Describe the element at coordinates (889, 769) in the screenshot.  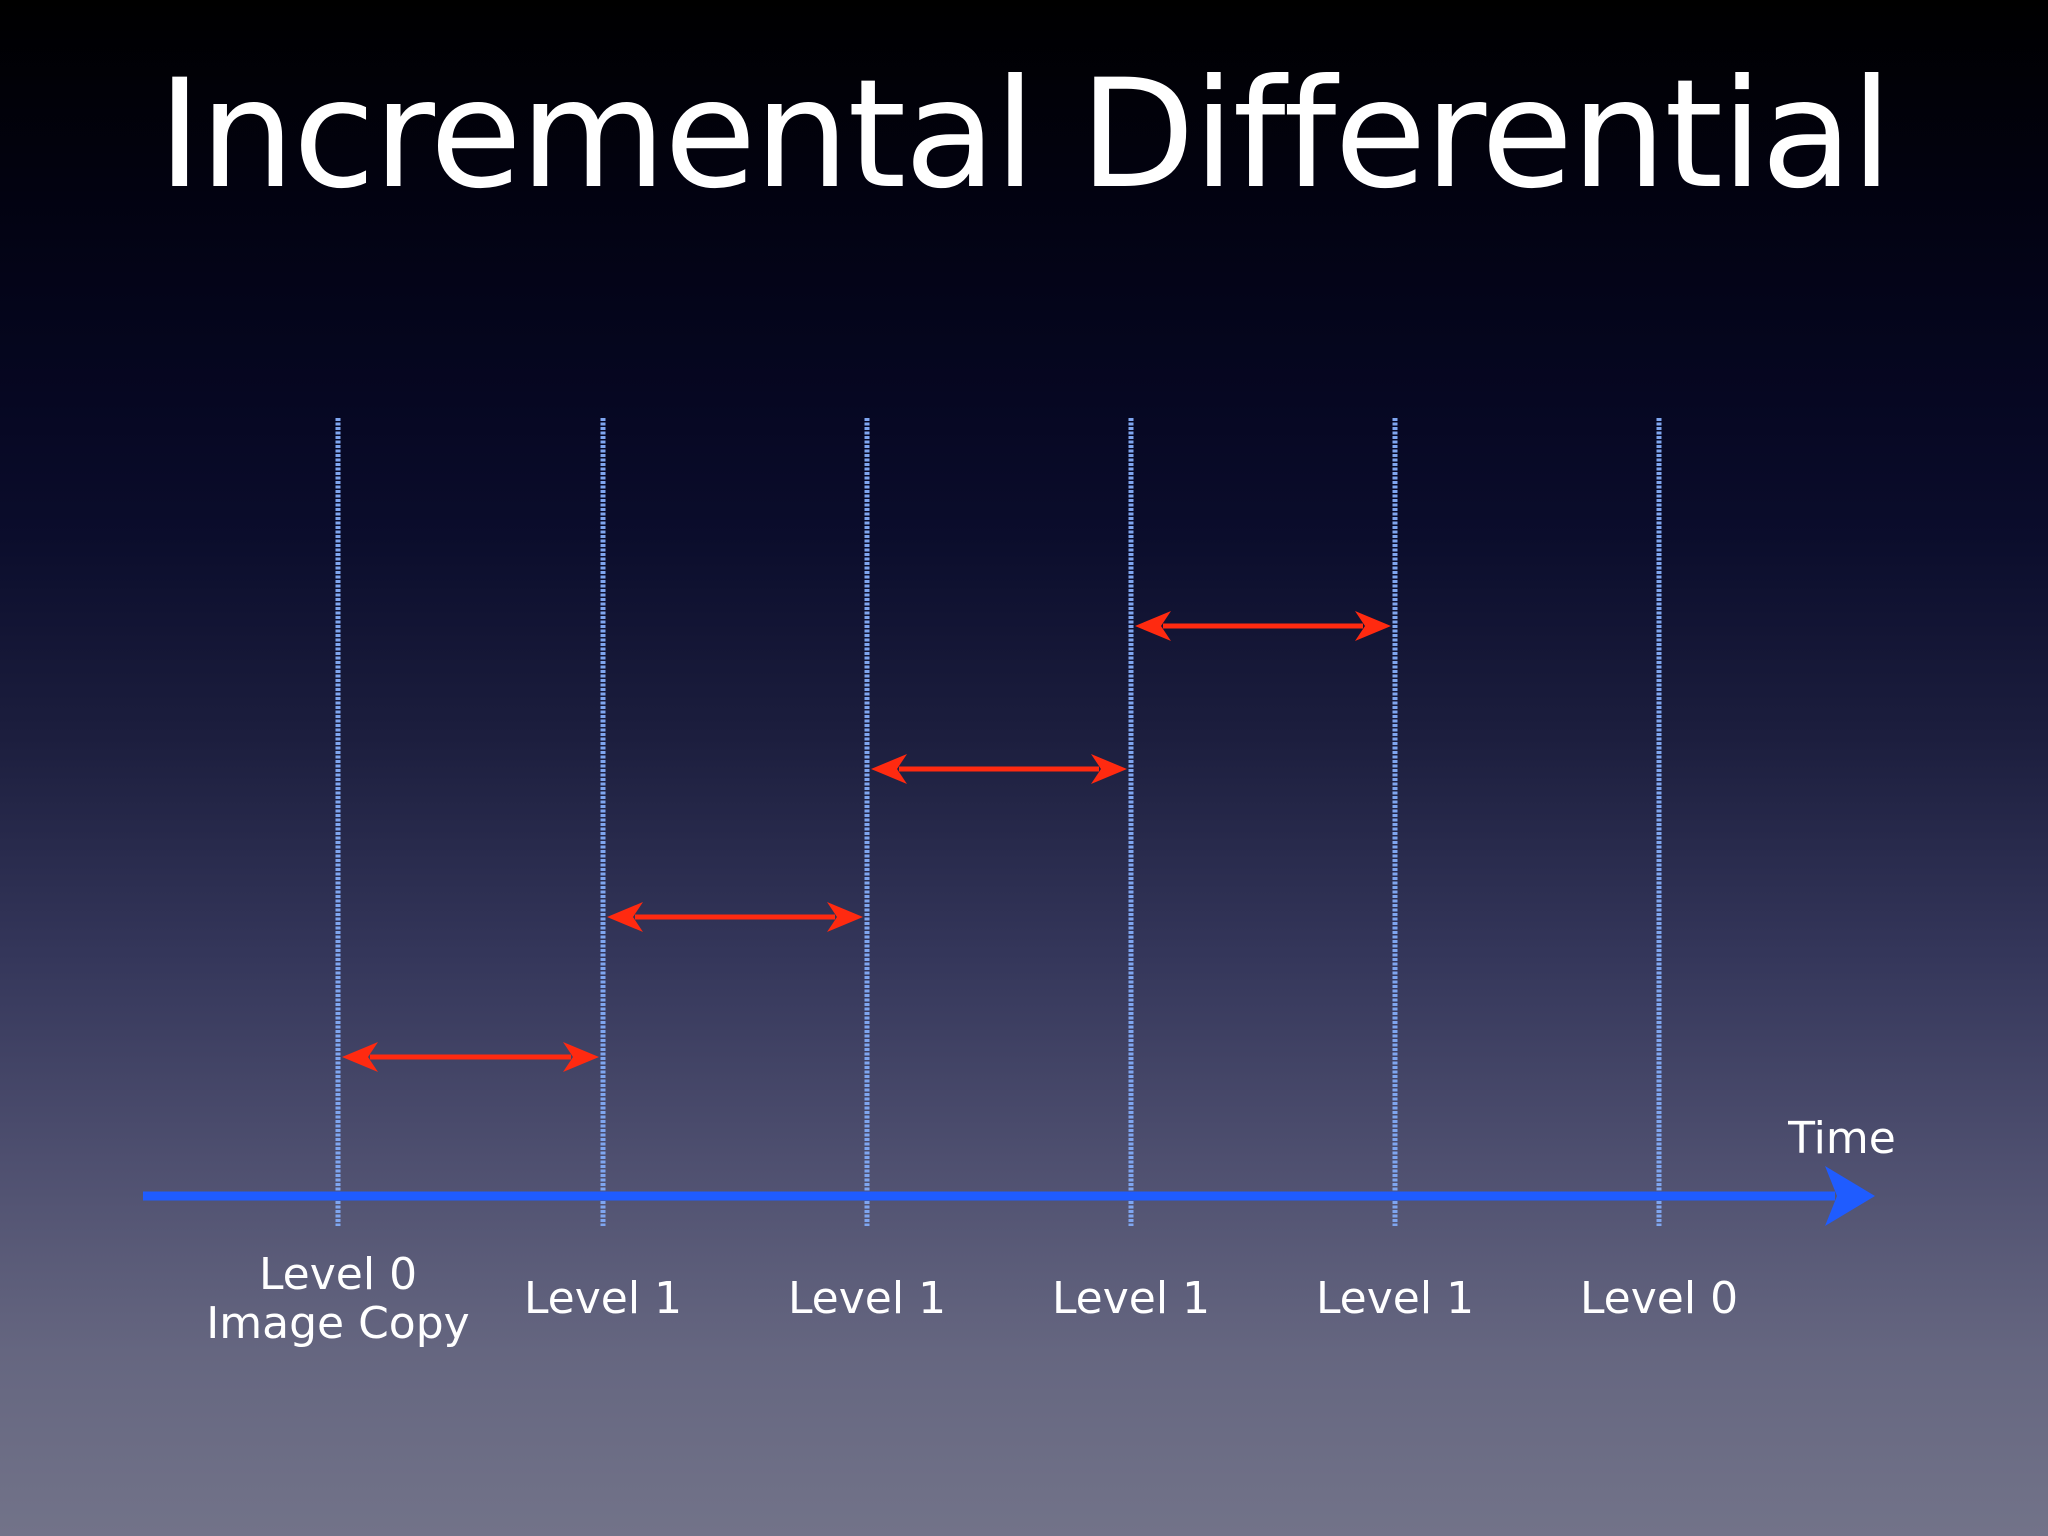
I see `differential-arrow-3-left-head` at that location.